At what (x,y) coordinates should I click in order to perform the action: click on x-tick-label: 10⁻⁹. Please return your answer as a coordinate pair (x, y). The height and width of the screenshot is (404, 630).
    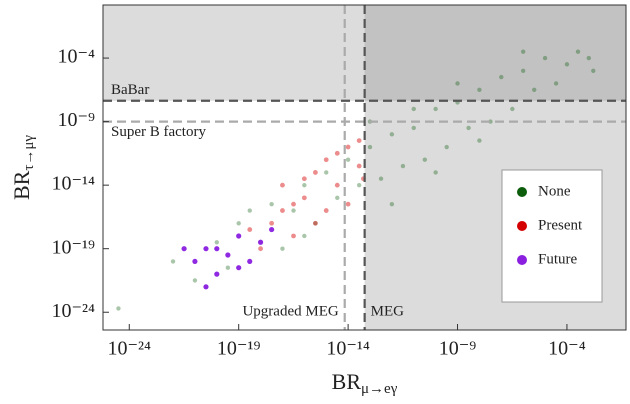
    Looking at the image, I should click on (458, 349).